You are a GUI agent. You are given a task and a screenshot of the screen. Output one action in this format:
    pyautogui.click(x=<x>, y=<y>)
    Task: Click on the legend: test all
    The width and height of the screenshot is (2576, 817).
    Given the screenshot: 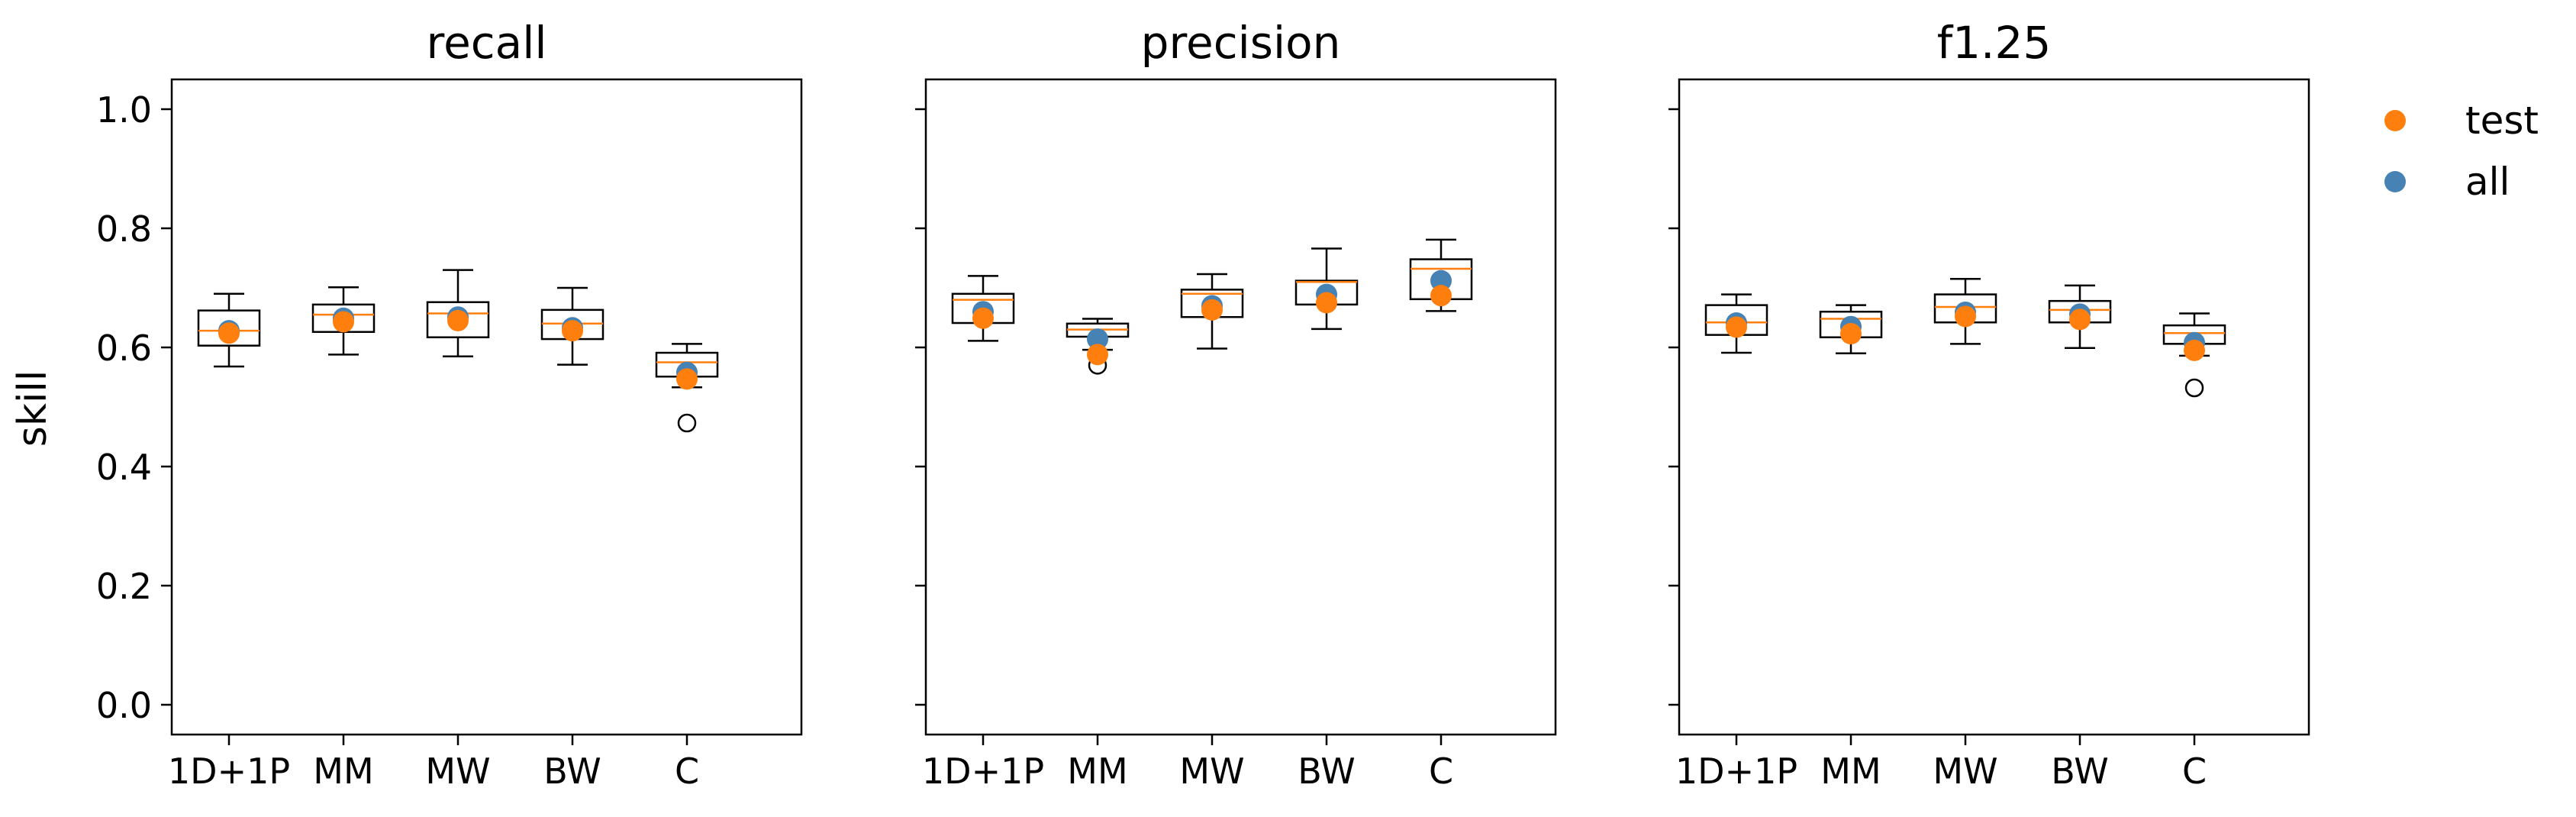 What is the action you would take?
    pyautogui.click(x=2461, y=151)
    